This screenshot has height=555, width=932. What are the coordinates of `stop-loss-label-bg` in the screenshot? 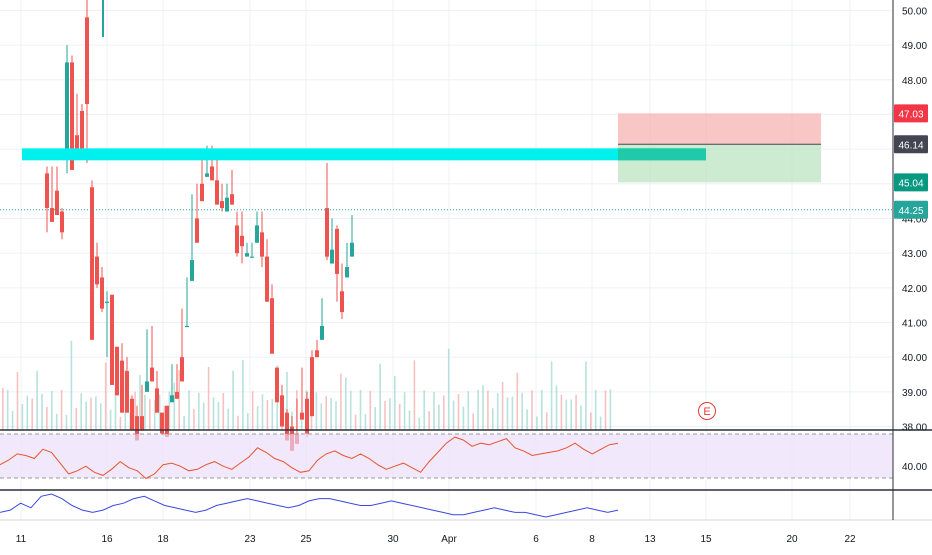 It's located at (911, 113).